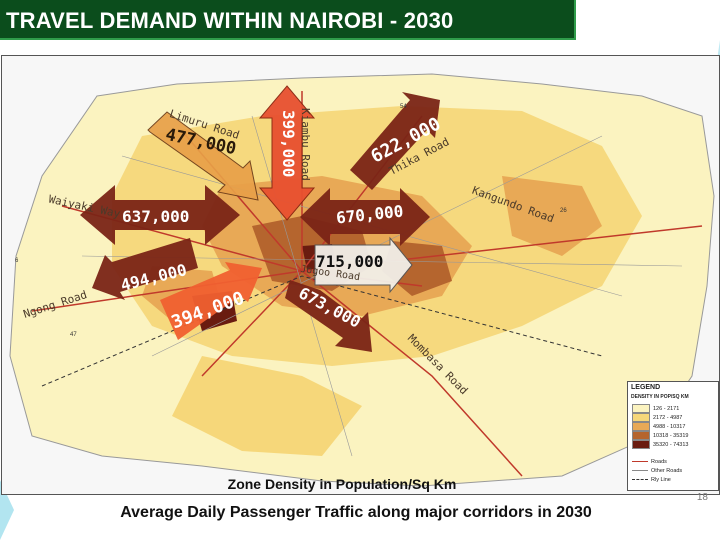  Describe the element at coordinates (350, 261) in the screenshot. I see `flow-value-jogoo: 715,000` at that location.